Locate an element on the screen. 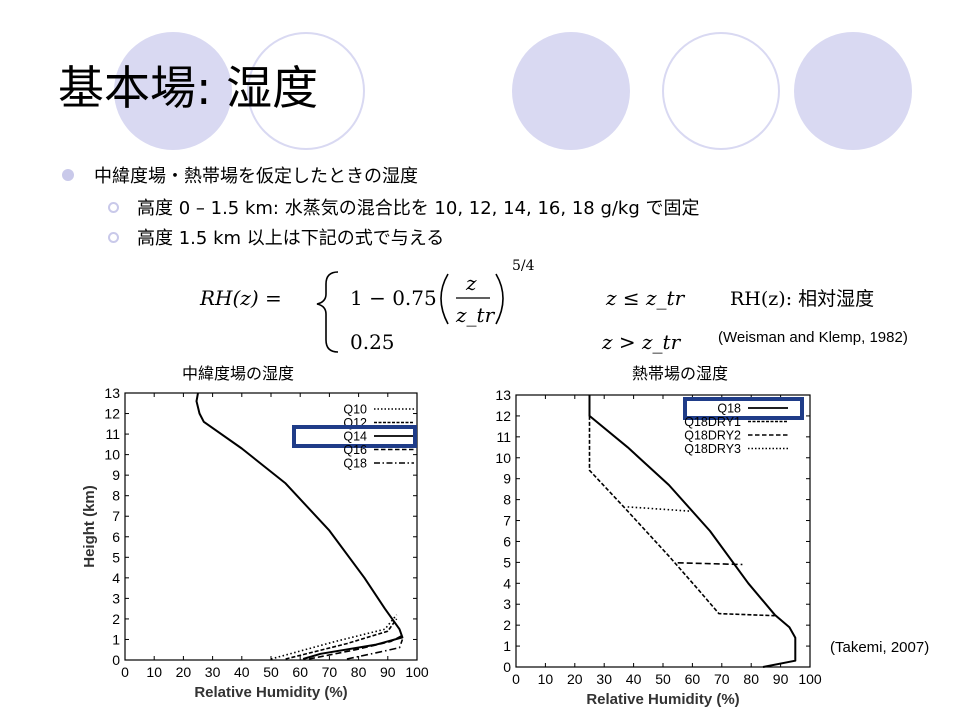 The image size is (960, 720). bullet-sub-2-text: 高度 1.5 km 以上は下記の式で与える is located at coordinates (291, 238).